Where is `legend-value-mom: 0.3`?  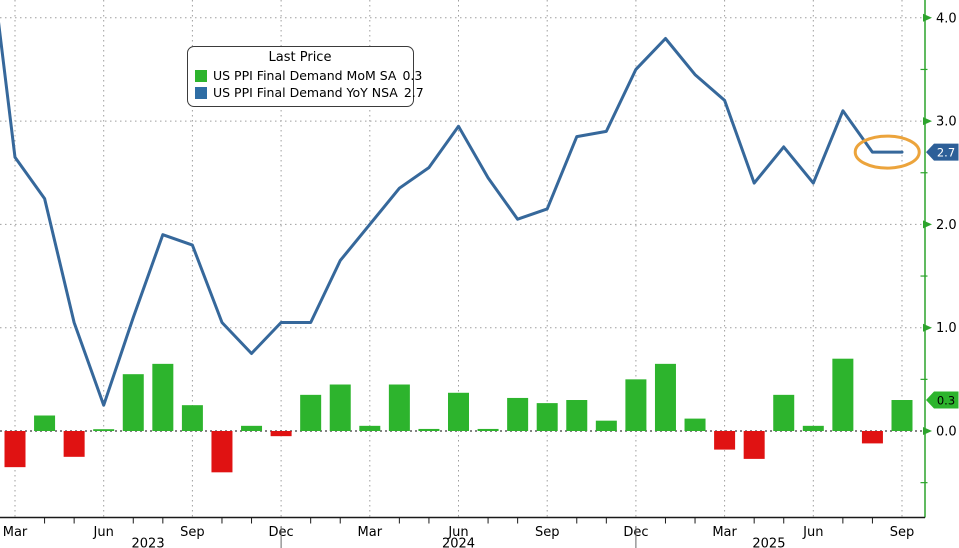
legend-value-mom: 0.3 is located at coordinates (412, 75).